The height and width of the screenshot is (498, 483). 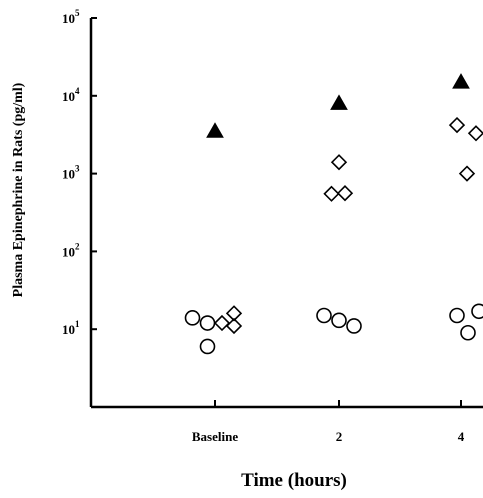 What do you see at coordinates (71, 250) in the screenshot?
I see `y-tick-label: 10²` at bounding box center [71, 250].